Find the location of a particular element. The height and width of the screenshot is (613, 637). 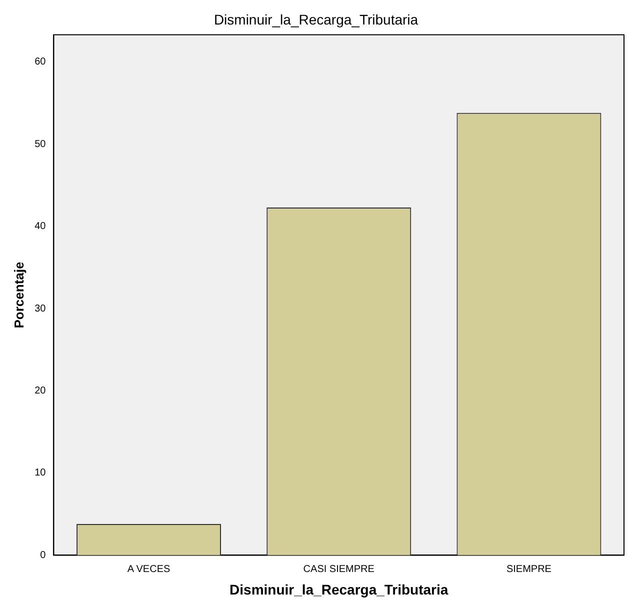

chart-title: Disminuir_la_Recarga_Tributaria is located at coordinates (316, 19).